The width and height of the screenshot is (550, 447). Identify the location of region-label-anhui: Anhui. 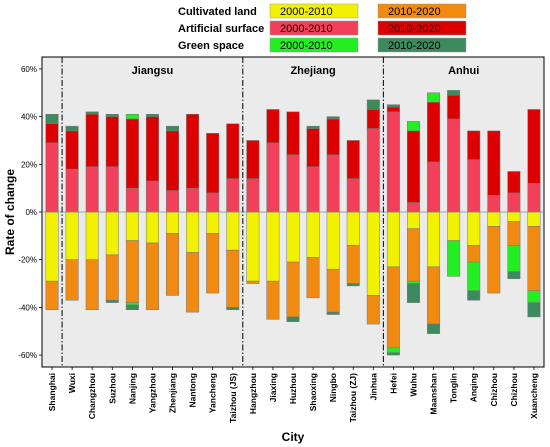
(463, 71).